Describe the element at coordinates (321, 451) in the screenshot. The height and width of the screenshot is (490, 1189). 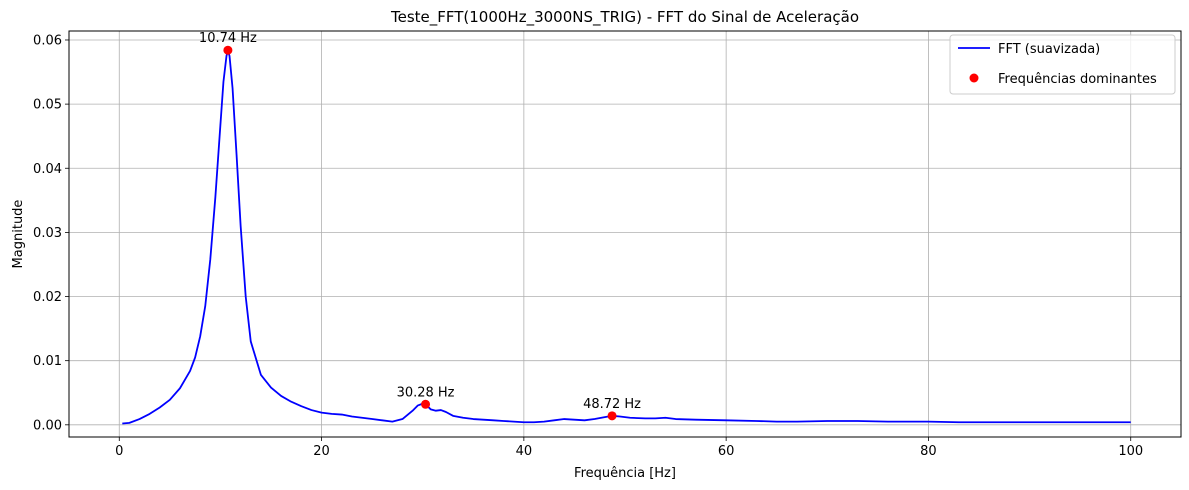
I see `x-tick-label: 20` at that location.